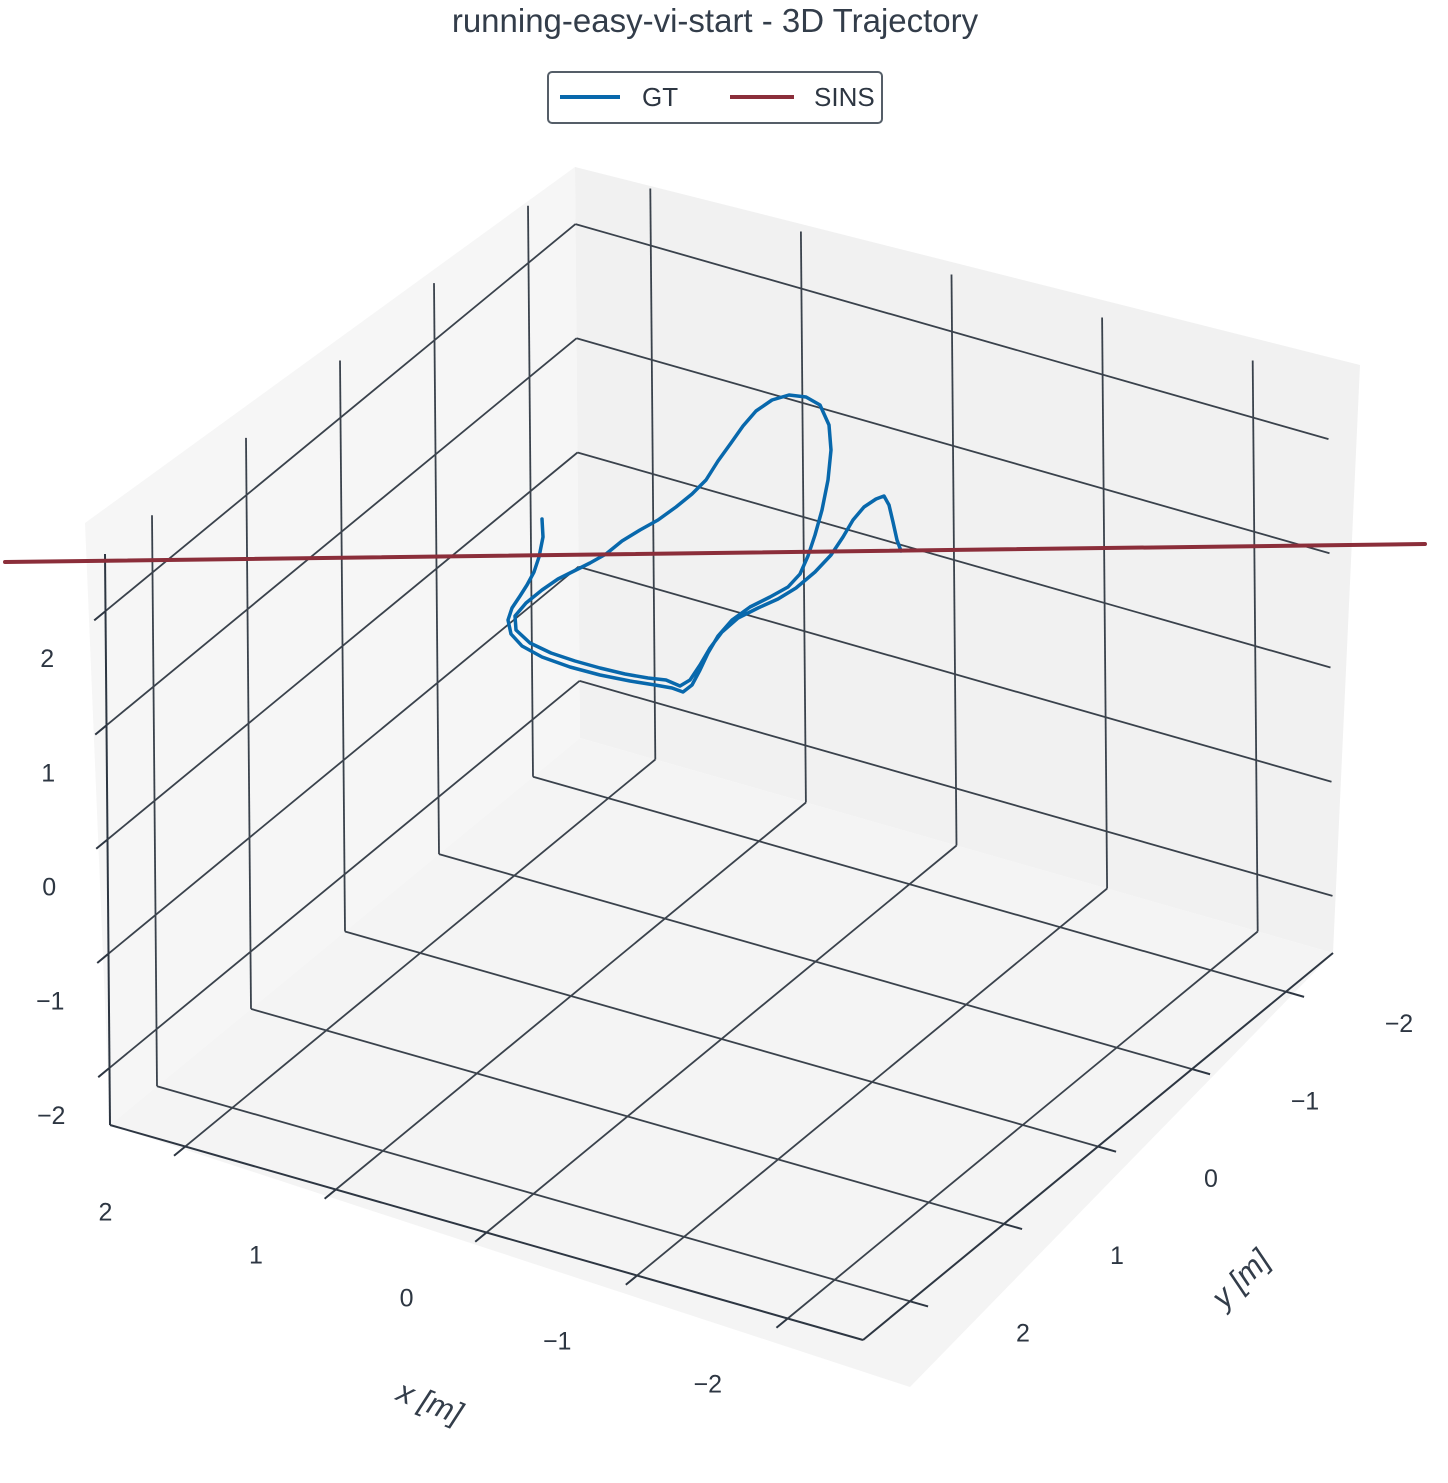 This screenshot has width=1448, height=1483. I want to click on z-tick-label-2: 0, so click(49, 887).